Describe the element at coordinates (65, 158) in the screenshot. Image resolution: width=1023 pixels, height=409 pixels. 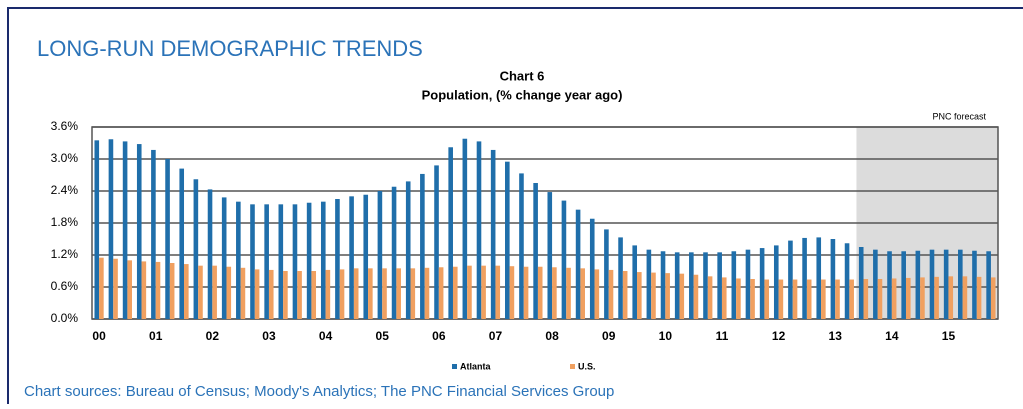
I see `y-tick-label: 3.0%` at that location.